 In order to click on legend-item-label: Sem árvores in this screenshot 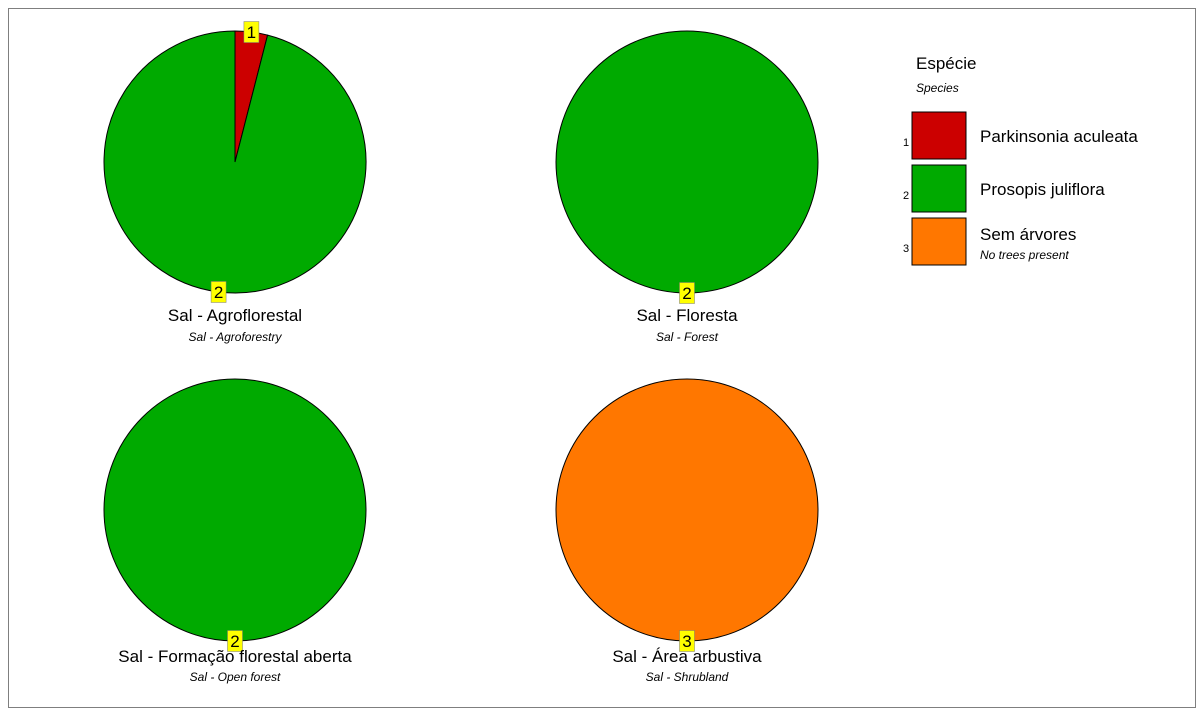, I will do `click(1028, 234)`.